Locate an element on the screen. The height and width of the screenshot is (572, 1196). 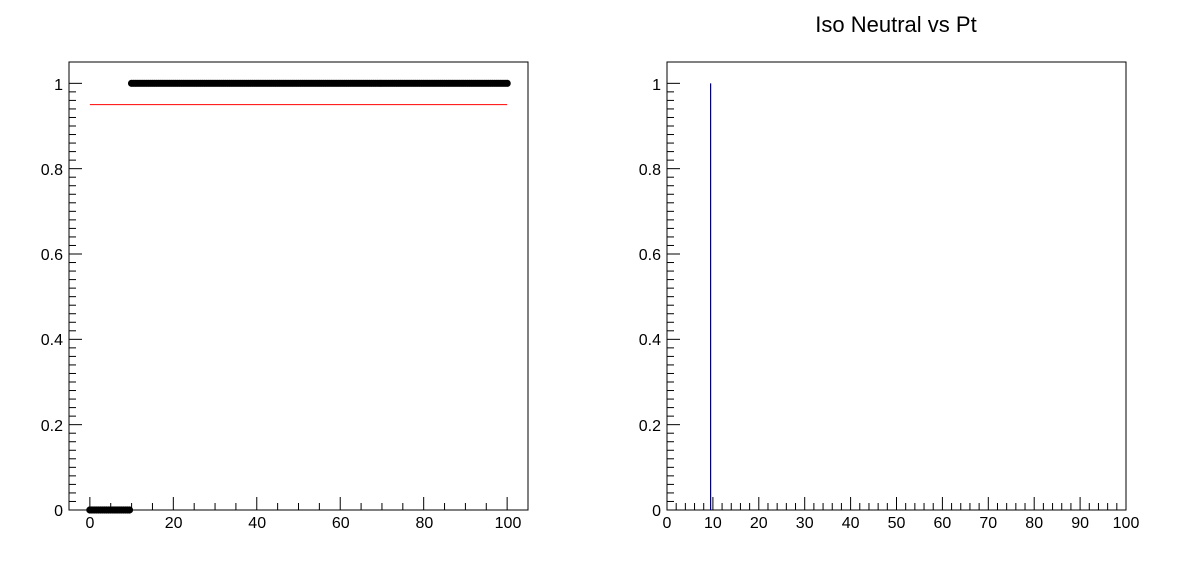
left-x-axis-labels: 0 20 40 60 80 100 is located at coordinates (304, 523).